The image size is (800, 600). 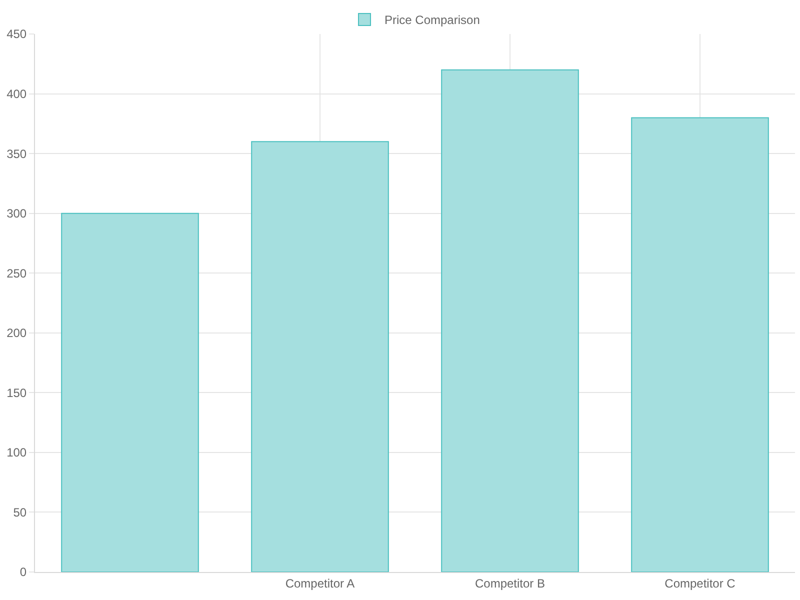 I want to click on y-tick-label: 350, so click(x=16, y=153).